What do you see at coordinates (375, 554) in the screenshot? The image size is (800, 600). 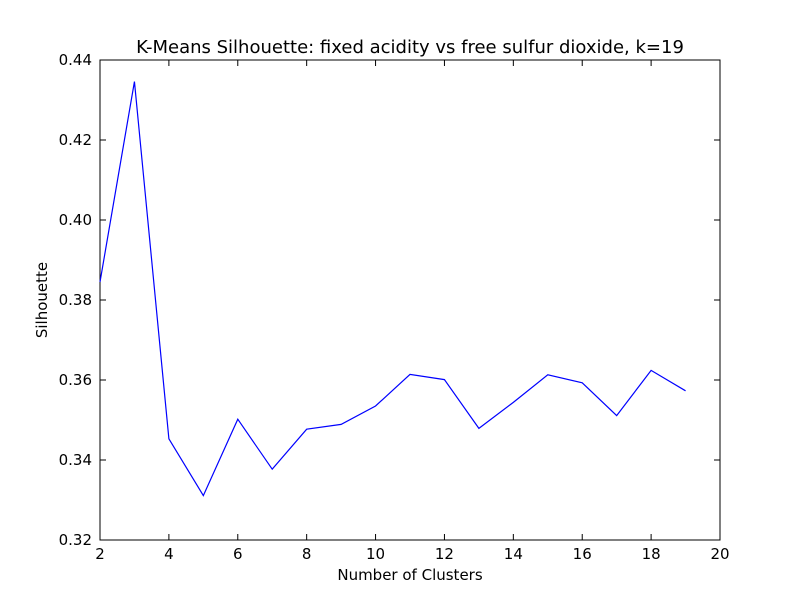 I see `x-tick-label: 10` at bounding box center [375, 554].